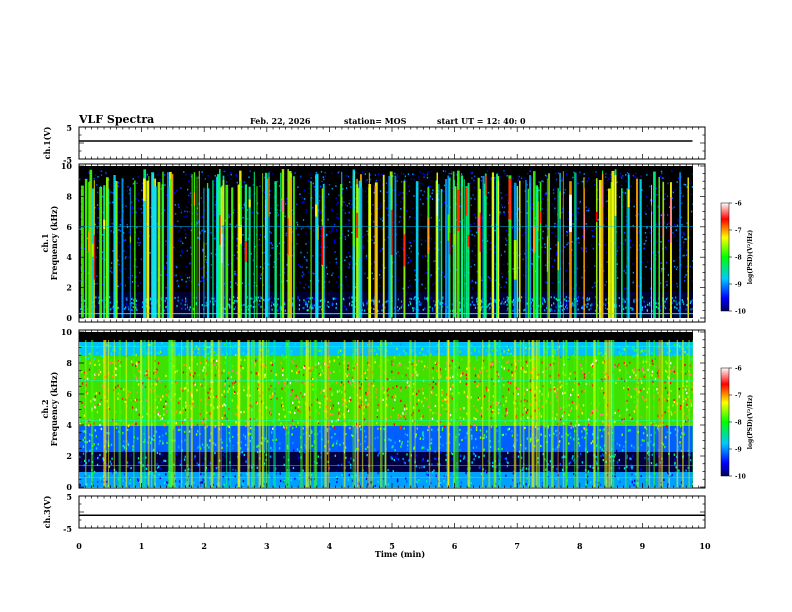 This screenshot has width=792, height=612. What do you see at coordinates (45, 242) in the screenshot?
I see `ch1-spectrogram-ylabel-line1: ch.1` at bounding box center [45, 242].